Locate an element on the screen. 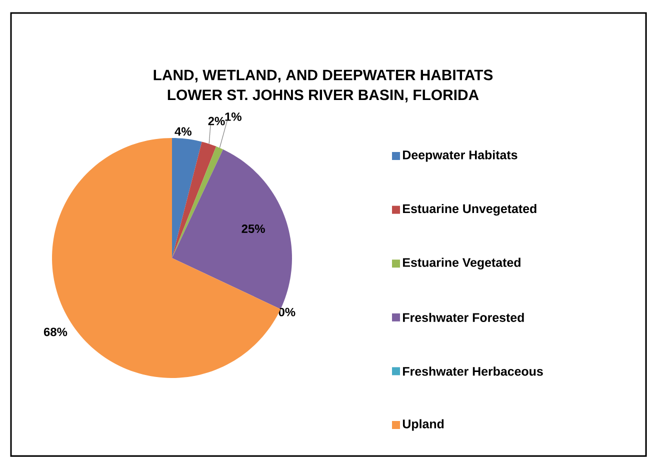 The image size is (647, 457). data-label: 68% is located at coordinates (56, 332).